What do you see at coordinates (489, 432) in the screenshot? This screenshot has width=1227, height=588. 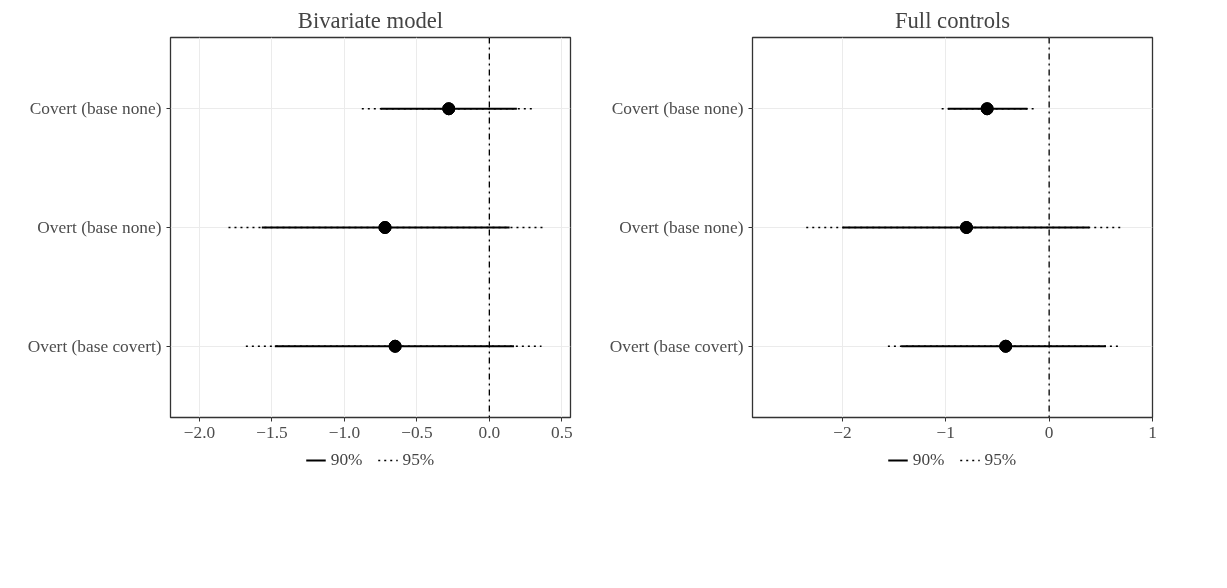 I see `x-tick-label: 0.0` at bounding box center [489, 432].